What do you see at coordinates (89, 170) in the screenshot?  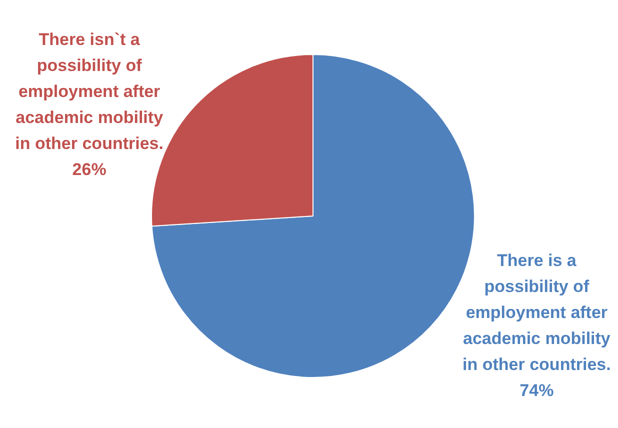 I see `data-label: 26%` at bounding box center [89, 170].